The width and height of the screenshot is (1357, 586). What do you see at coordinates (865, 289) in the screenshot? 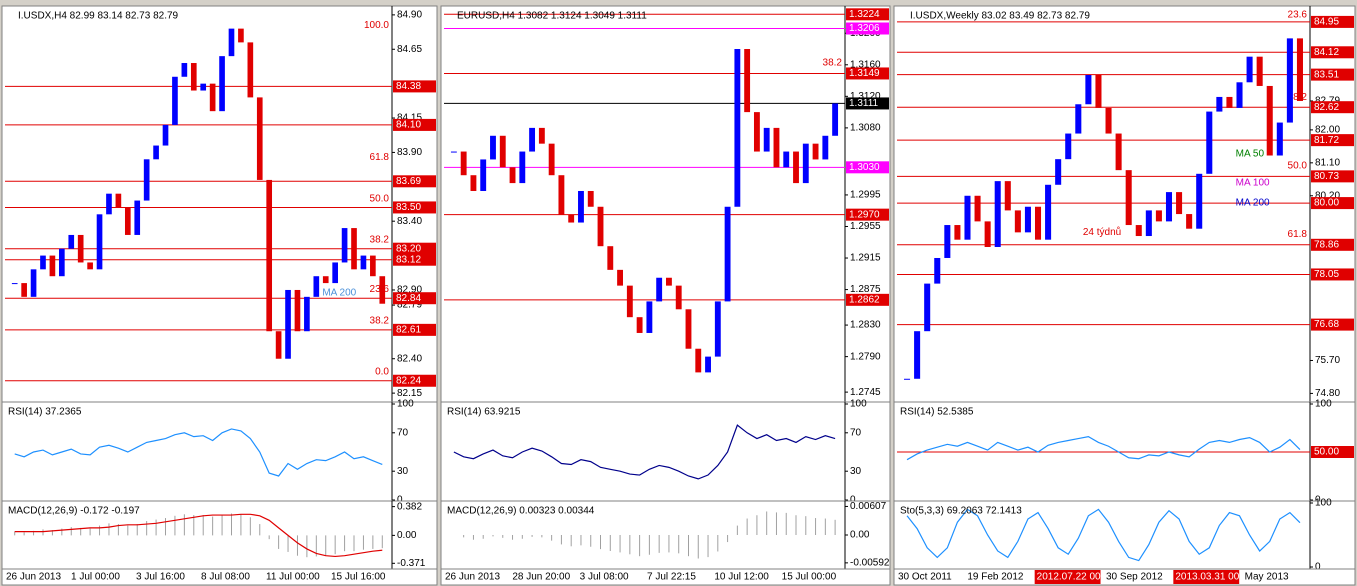
I see `y-tick-label: 1.2875` at bounding box center [865, 289].